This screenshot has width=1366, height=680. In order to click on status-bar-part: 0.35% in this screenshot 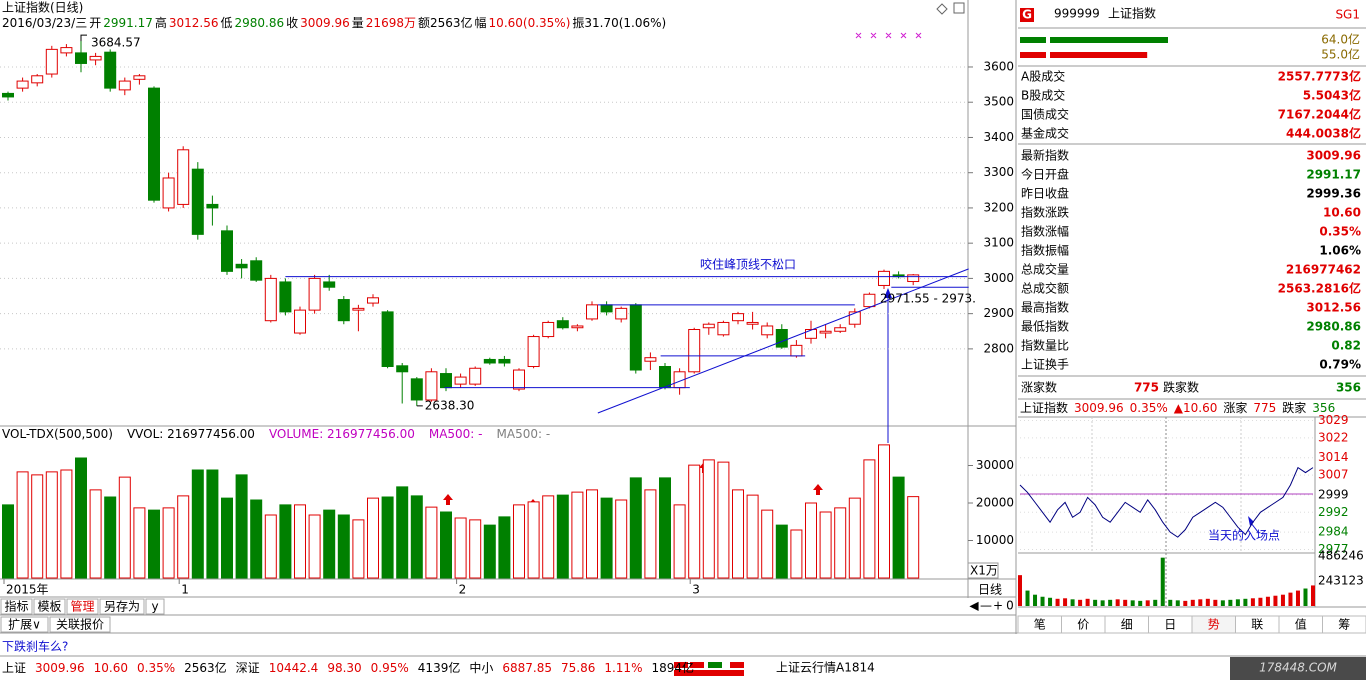, I will do `click(156, 668)`.